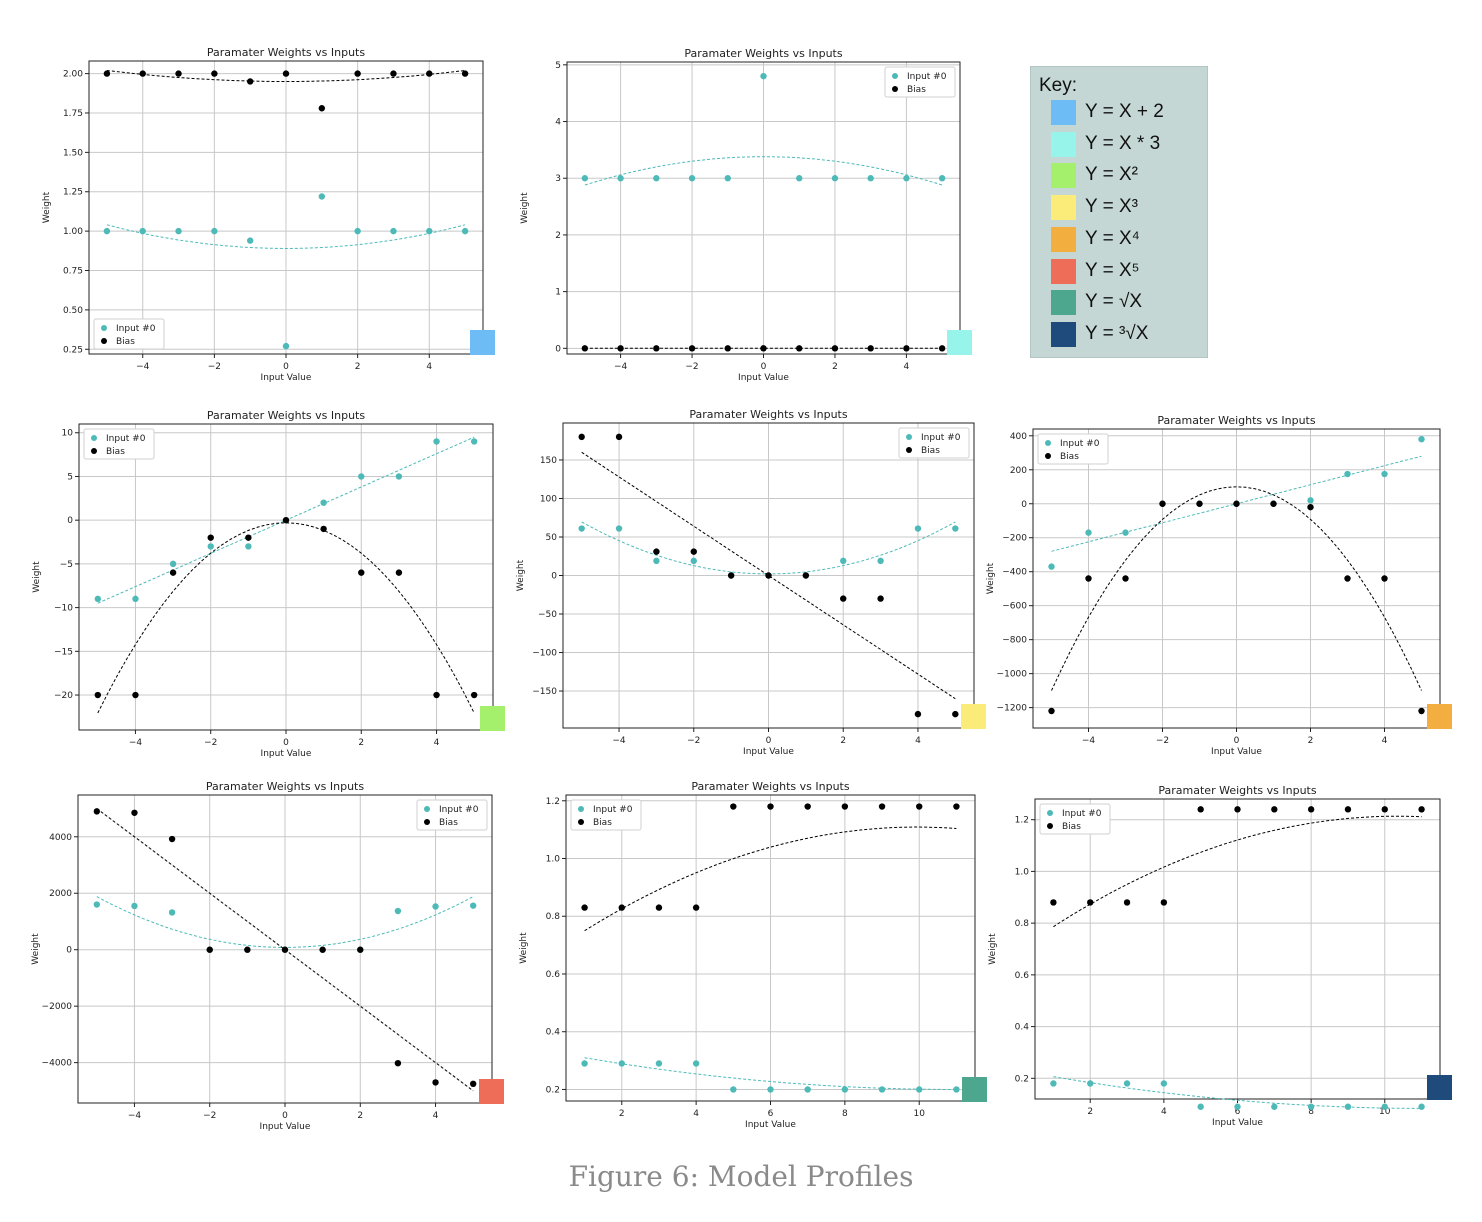 This screenshot has width=1482, height=1222. Describe the element at coordinates (558, 349) in the screenshot. I see `y-tick-label: 0` at that location.